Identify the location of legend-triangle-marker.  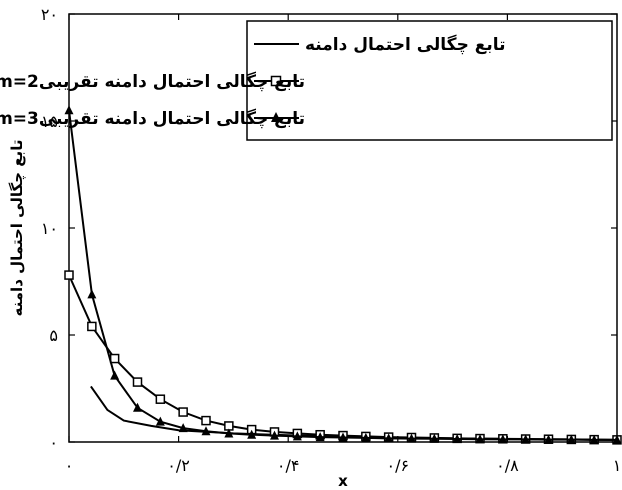
(276, 117).